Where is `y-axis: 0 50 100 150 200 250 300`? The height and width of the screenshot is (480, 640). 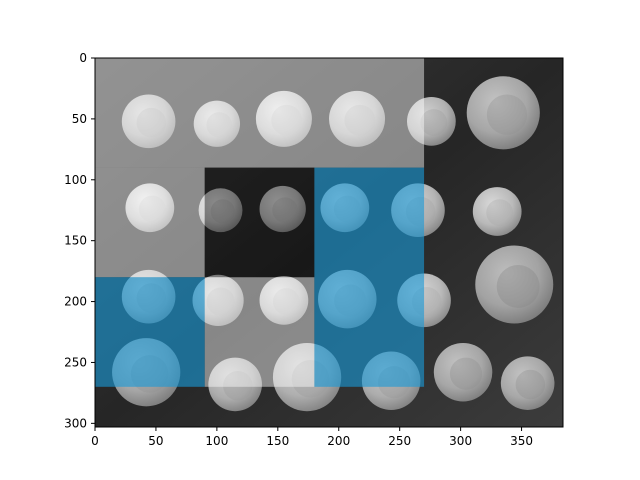
y-axis: 0 50 100 150 200 250 300 is located at coordinates (79, 240).